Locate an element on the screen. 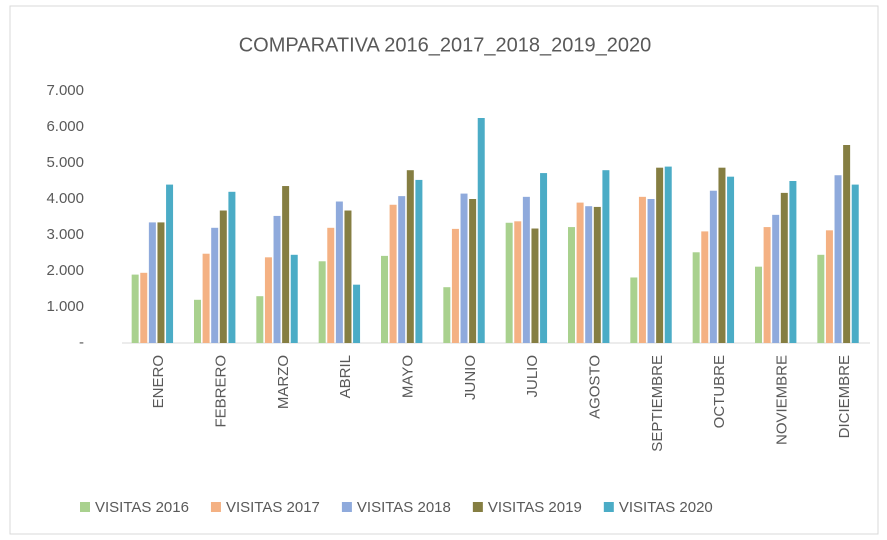 The image size is (887, 540). y-tick-label: 1.000 is located at coordinates (65, 306).